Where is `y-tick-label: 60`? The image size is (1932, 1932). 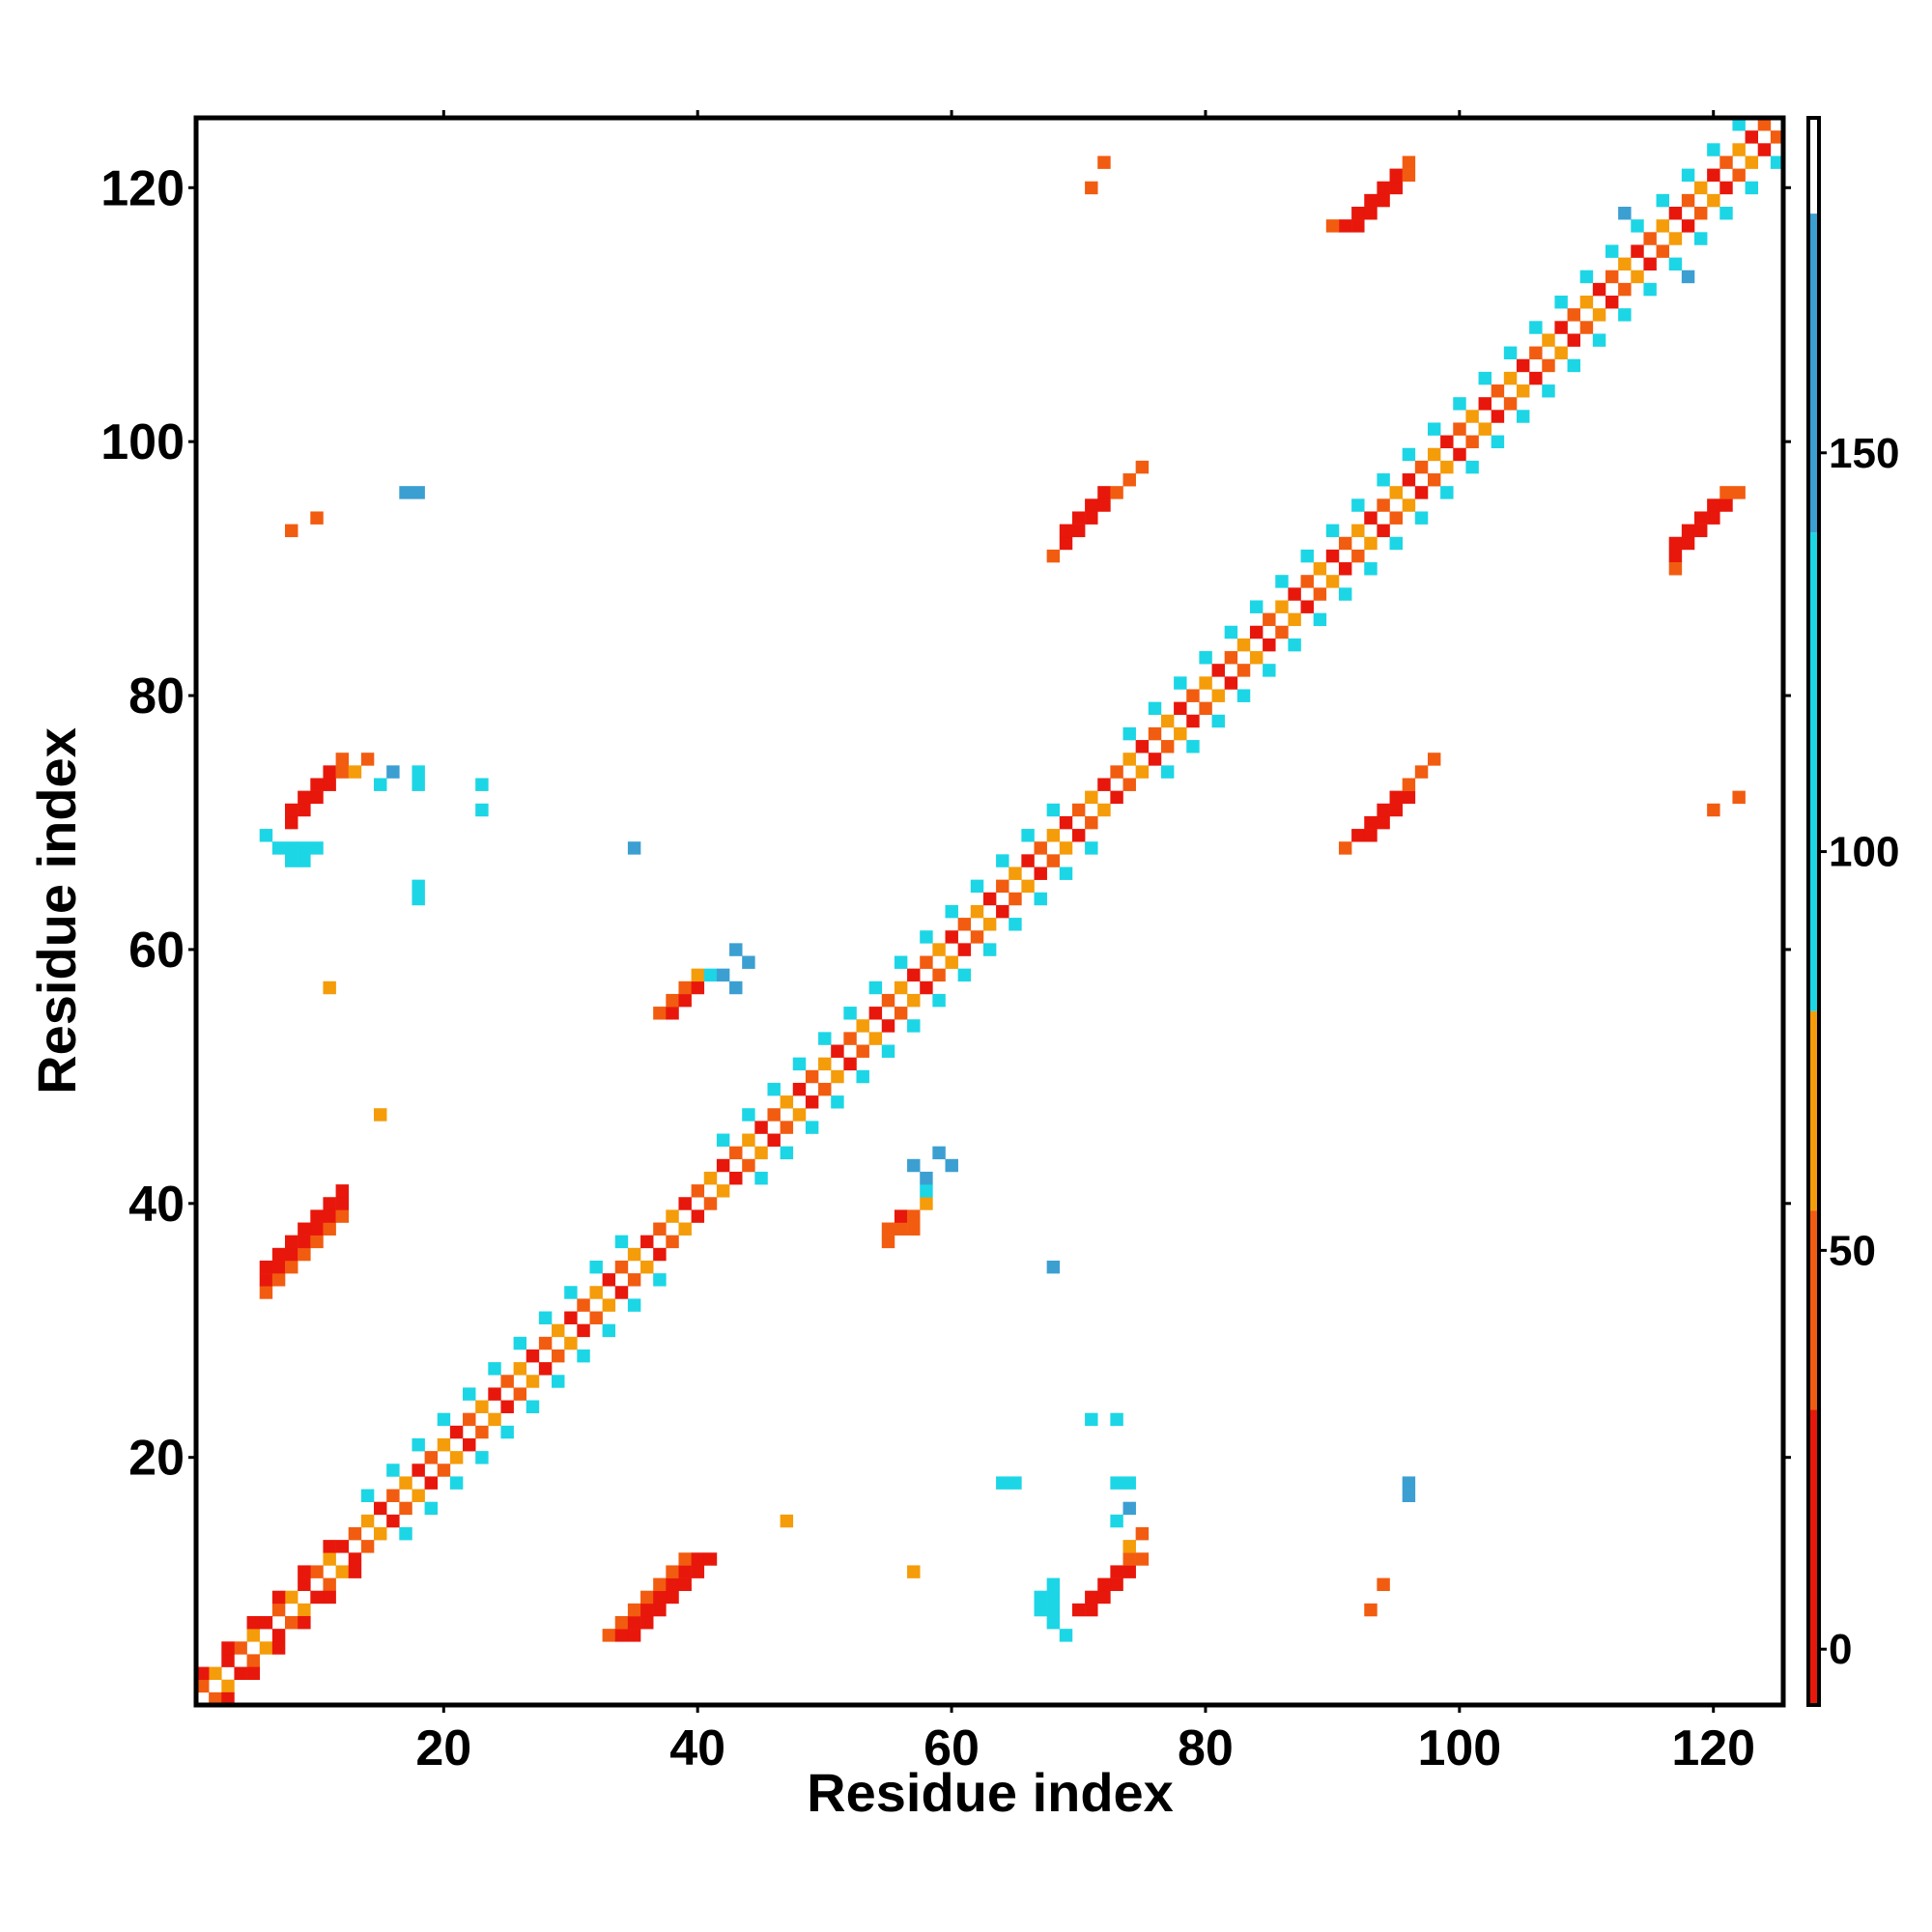 y-tick-label: 60 is located at coordinates (156, 951).